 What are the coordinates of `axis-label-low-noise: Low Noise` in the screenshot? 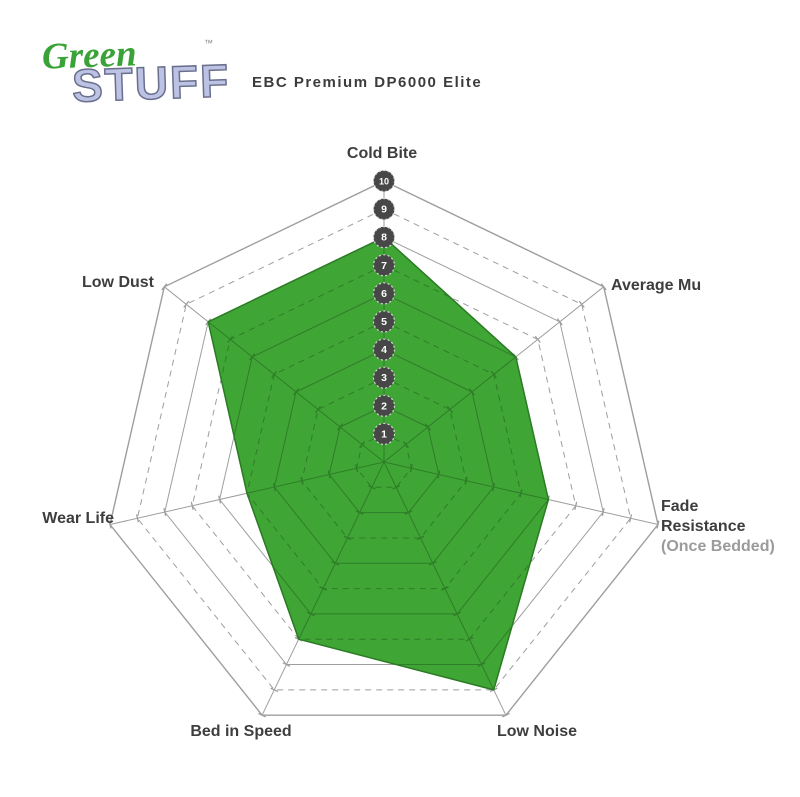 It's located at (536, 731).